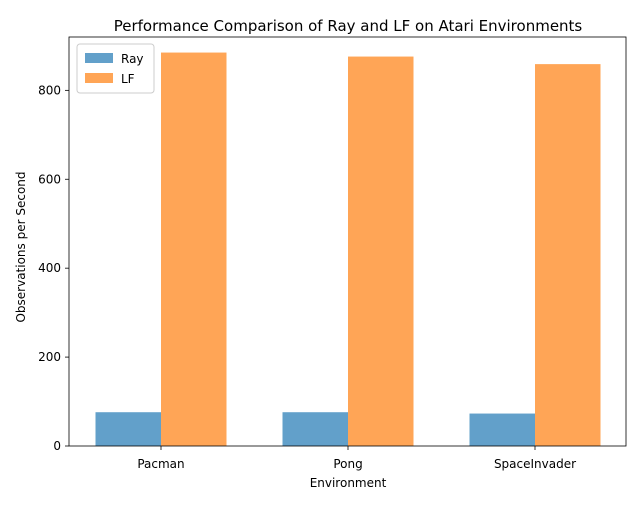 The width and height of the screenshot is (640, 508). Describe the element at coordinates (49, 357) in the screenshot. I see `y-tick-label: 200` at that location.